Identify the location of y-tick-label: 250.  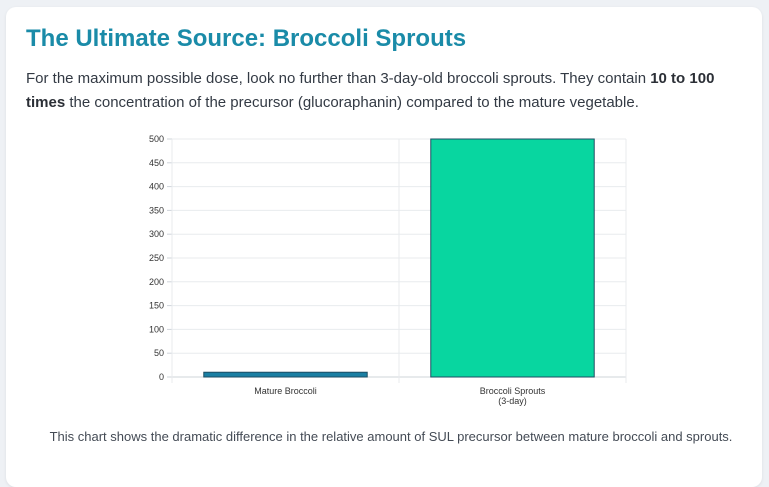
(156, 258).